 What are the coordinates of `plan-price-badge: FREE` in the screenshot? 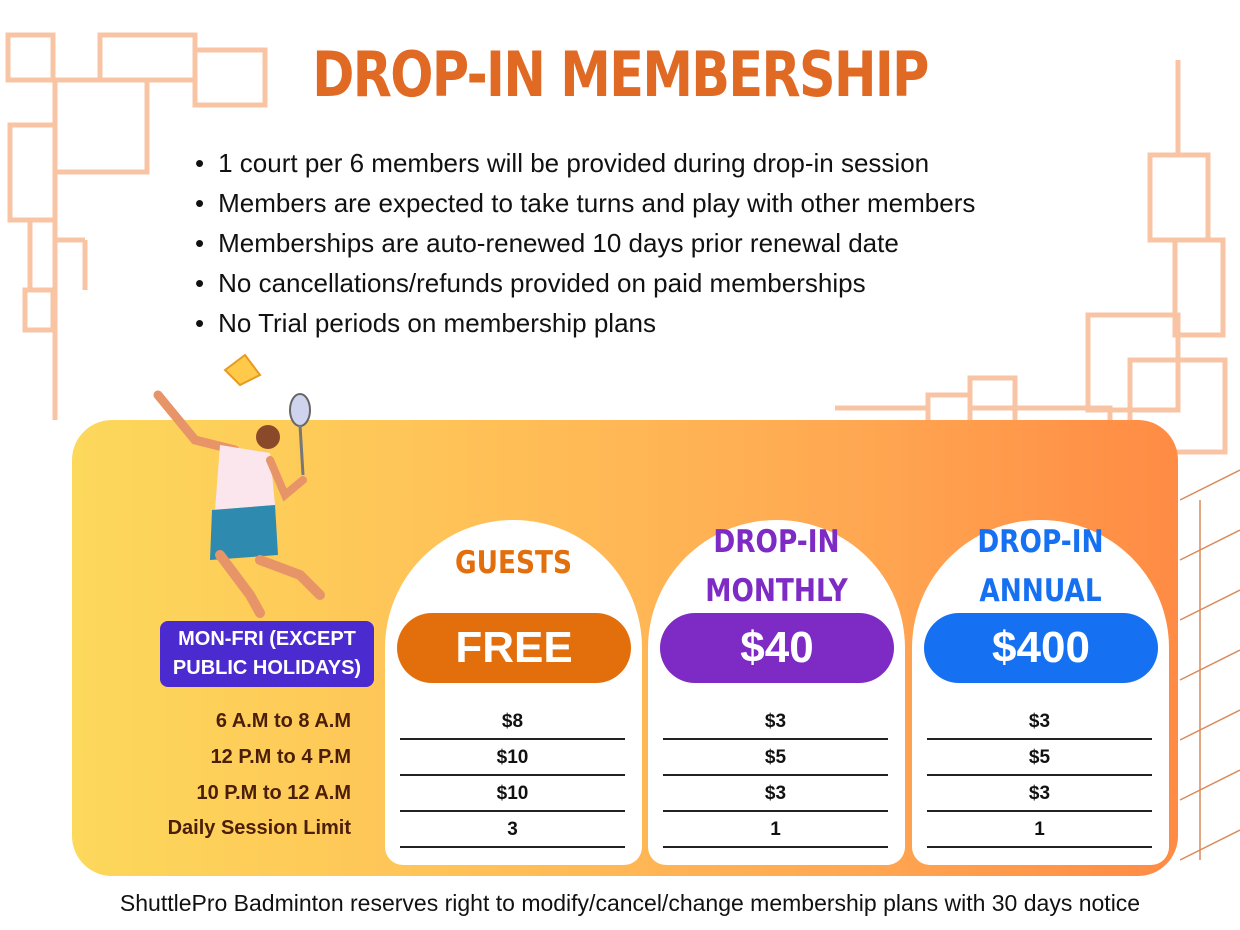 It's located at (514, 648).